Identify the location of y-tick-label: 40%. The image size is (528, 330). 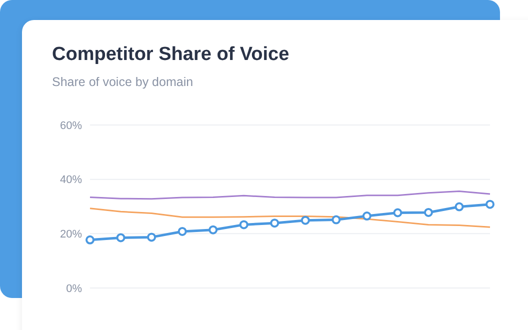
(71, 180).